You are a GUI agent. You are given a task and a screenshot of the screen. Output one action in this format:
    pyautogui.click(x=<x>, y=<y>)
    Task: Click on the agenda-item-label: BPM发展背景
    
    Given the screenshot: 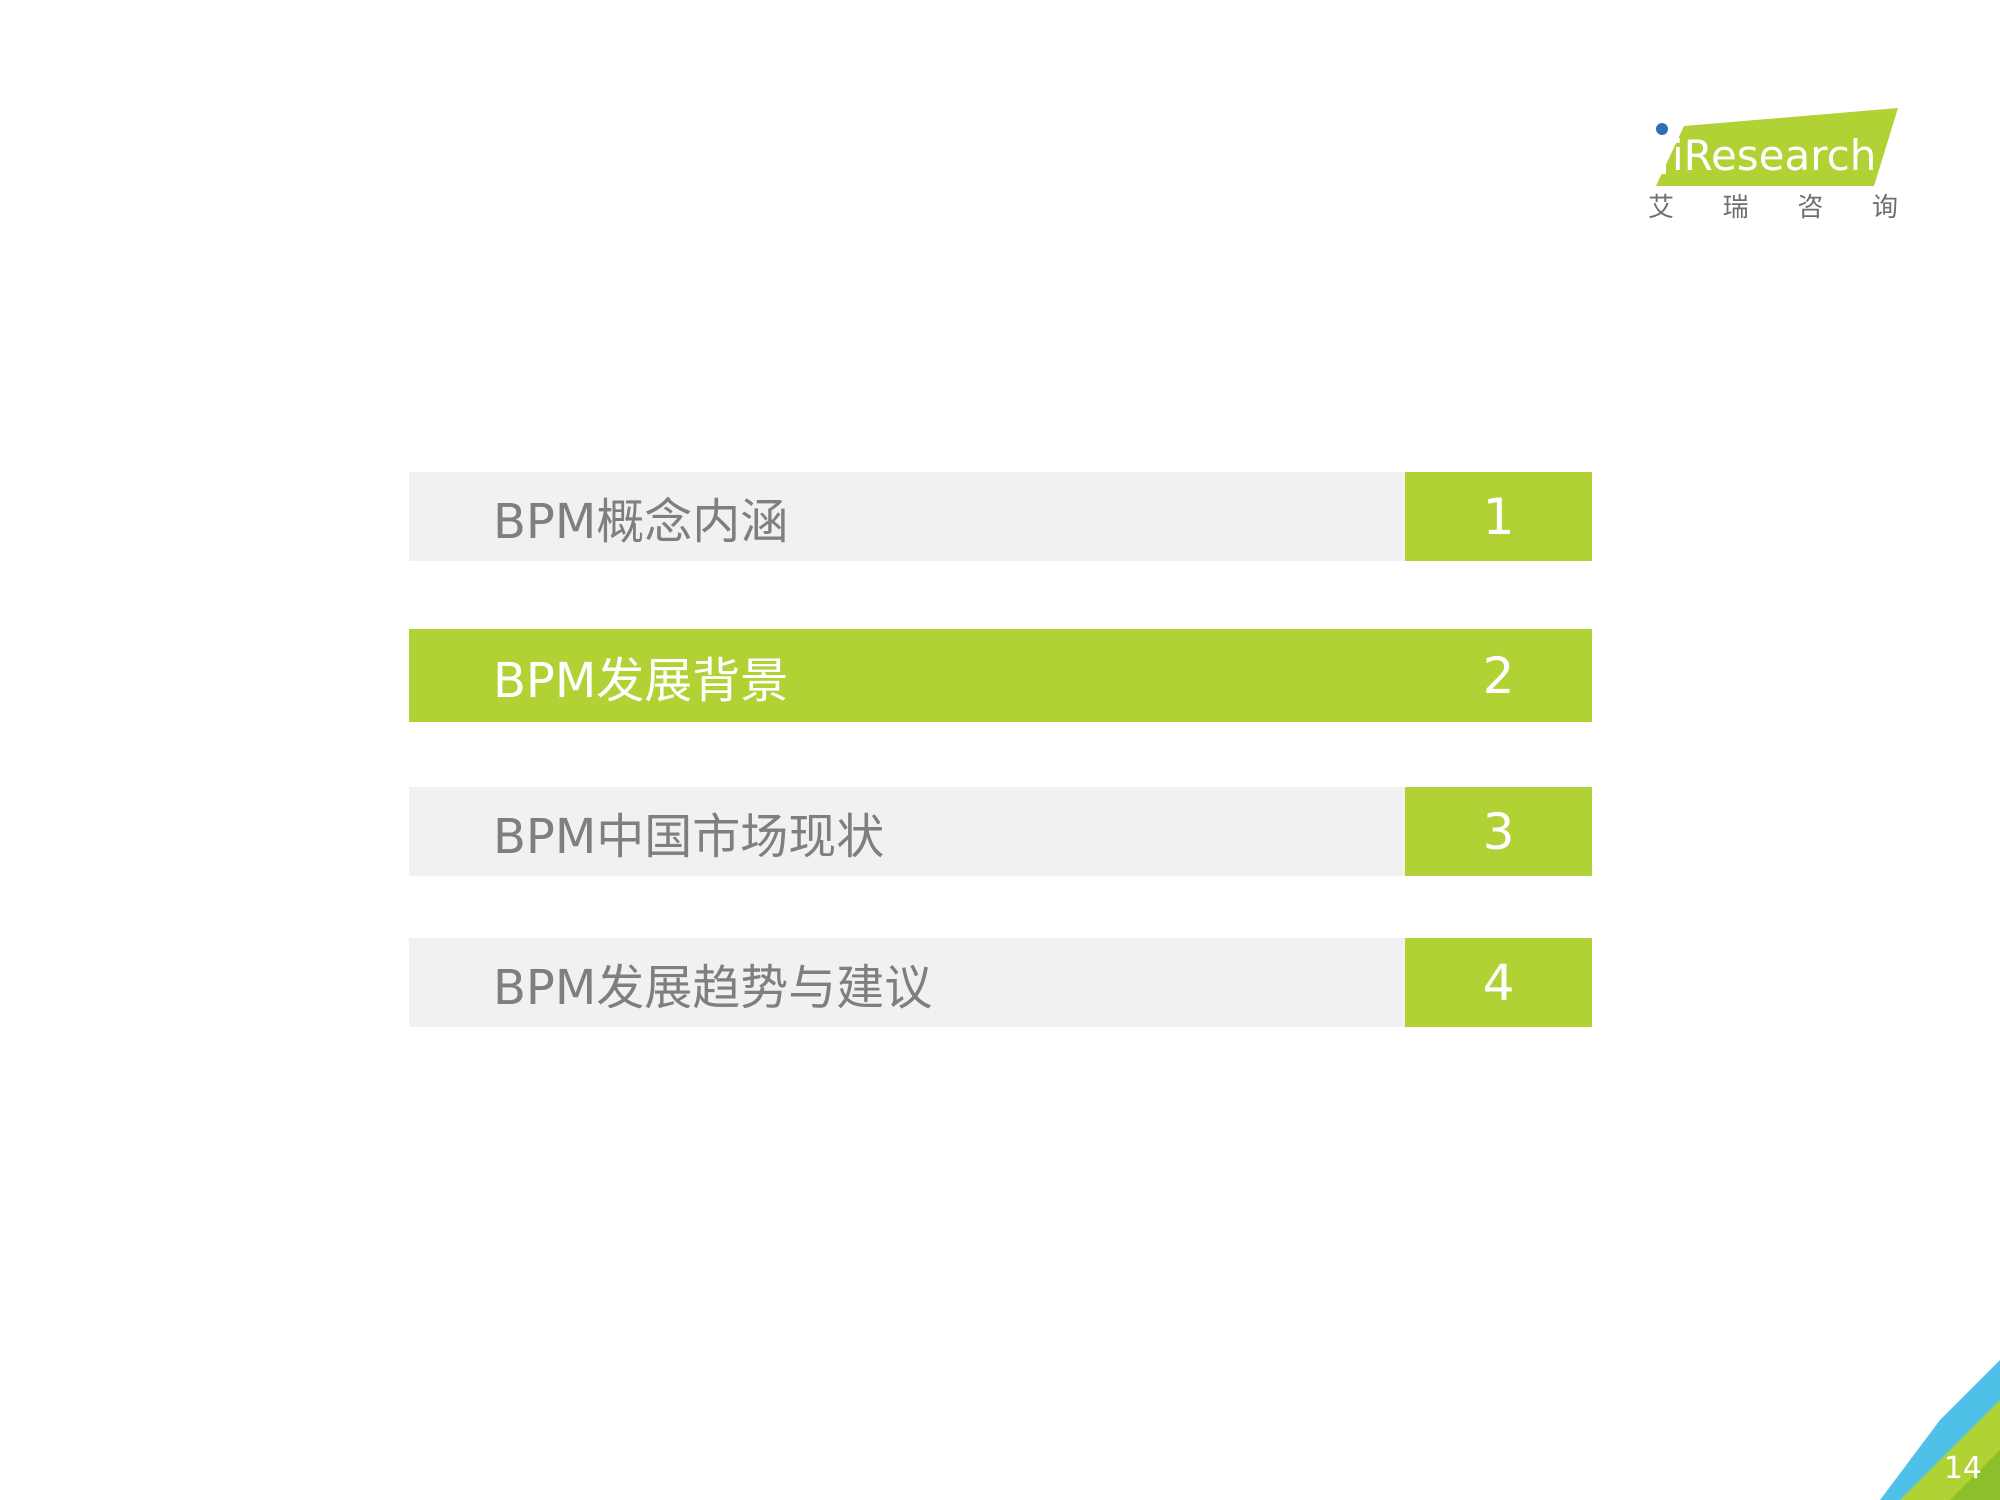 What is the action you would take?
    pyautogui.click(x=641, y=680)
    